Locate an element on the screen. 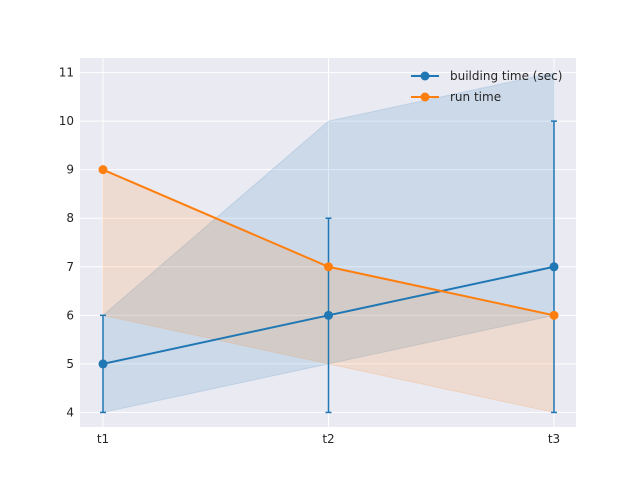 This screenshot has width=640, height=480. y-tick-label: 6 is located at coordinates (70, 315).